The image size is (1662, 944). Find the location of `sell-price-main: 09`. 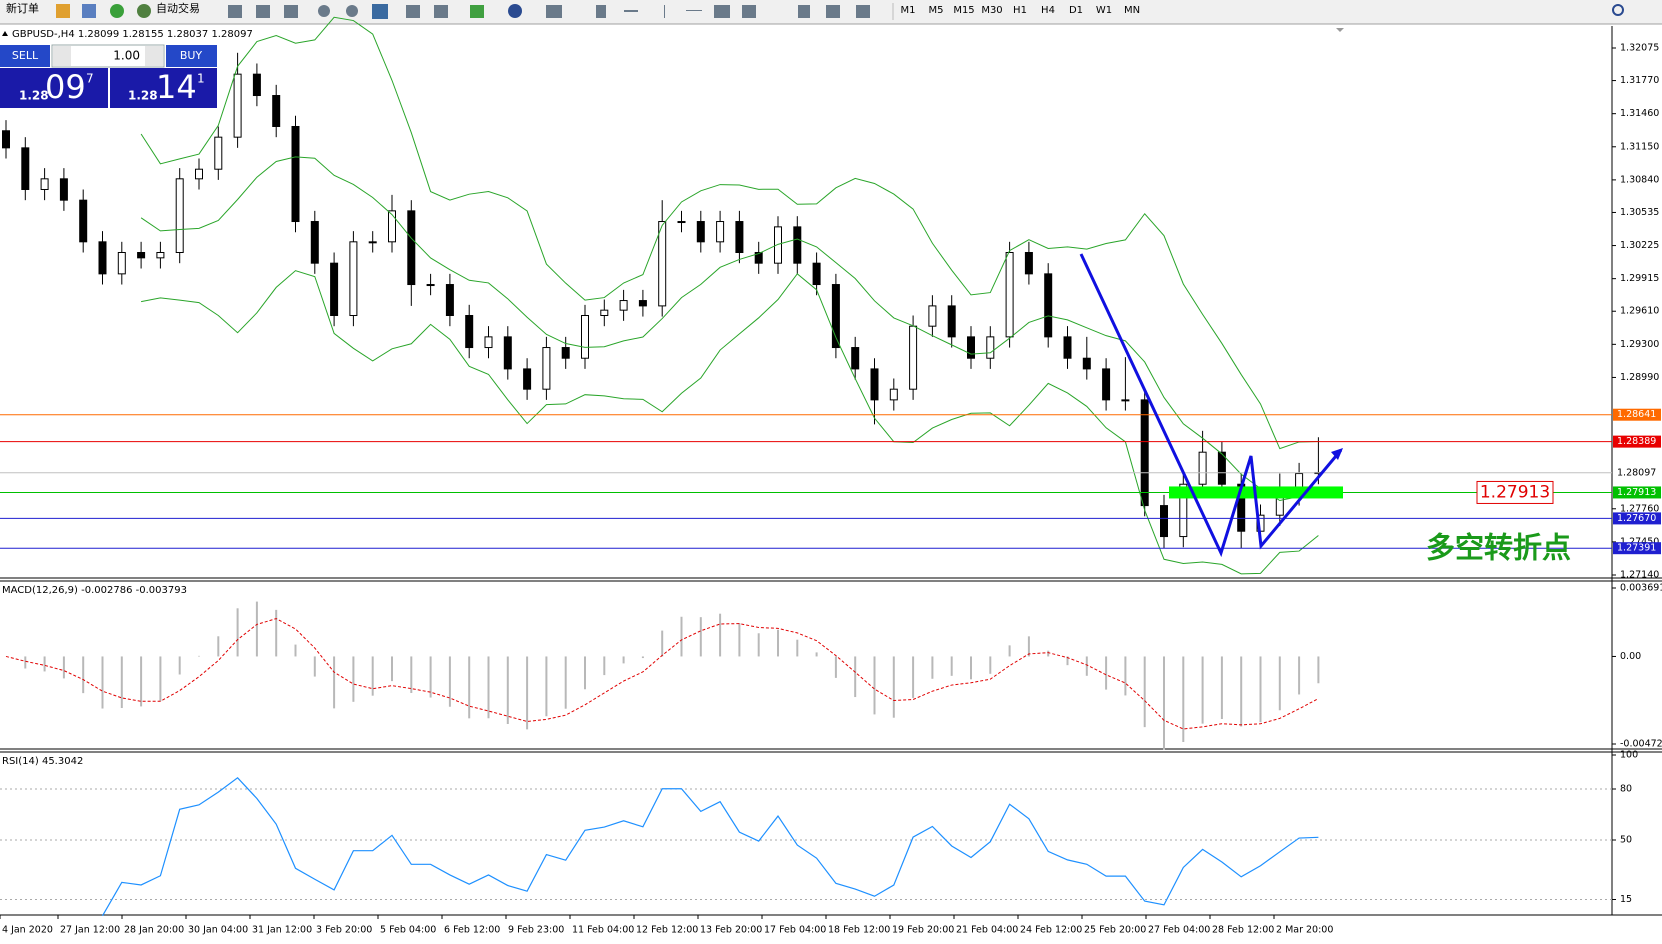

sell-price-main: 09 is located at coordinates (65, 87).